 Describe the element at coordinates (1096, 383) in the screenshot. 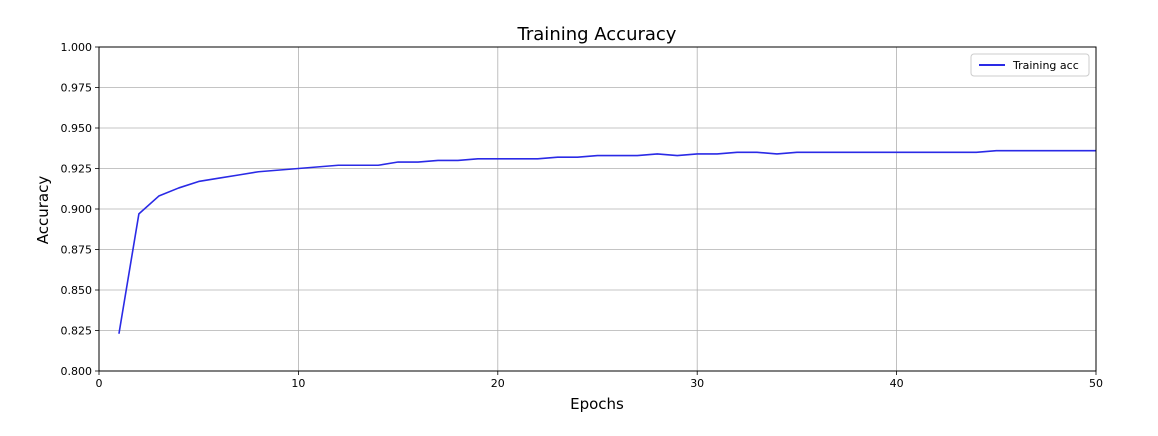

I see `x-tick-label: 50` at that location.